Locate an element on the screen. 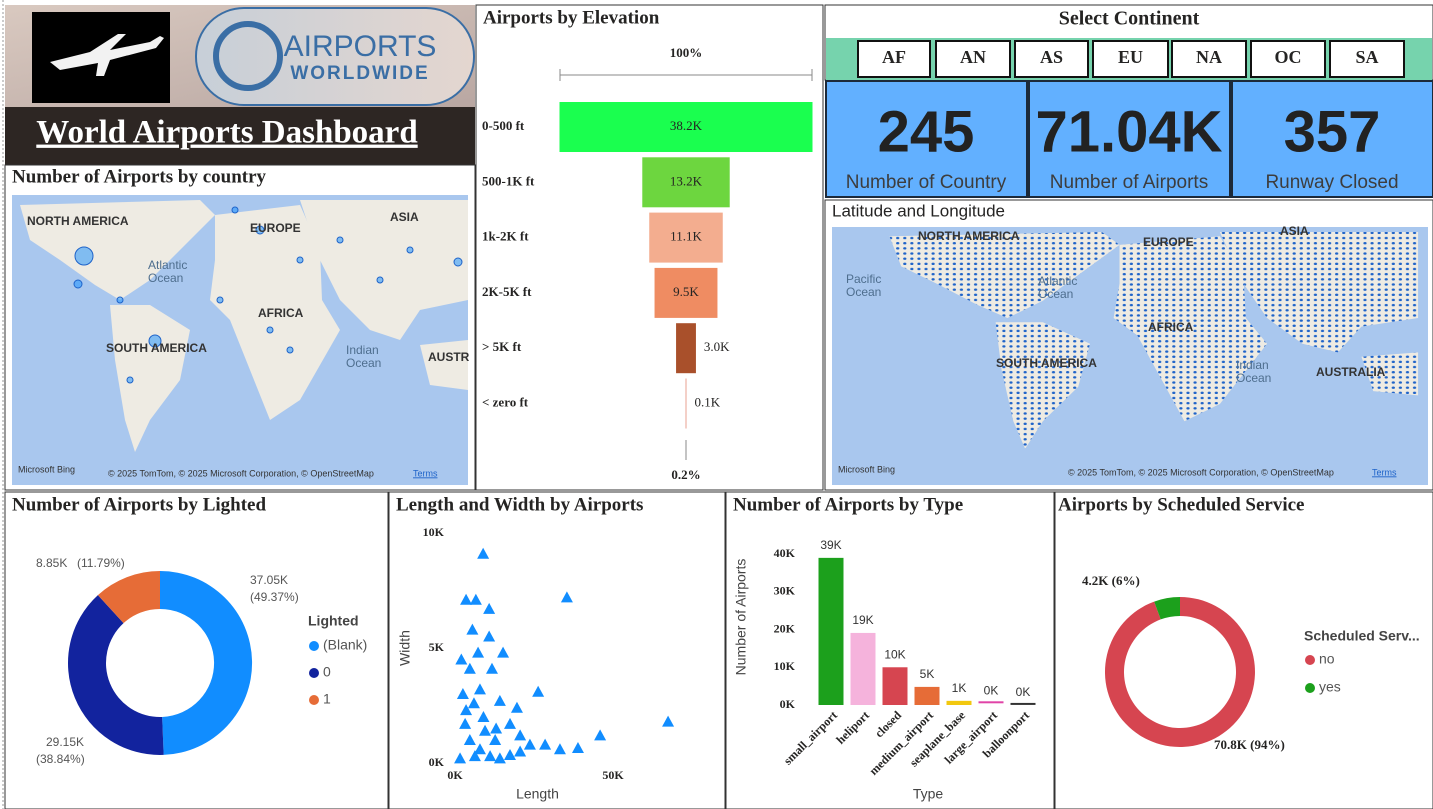  slicer-option: AF is located at coordinates (894, 57).